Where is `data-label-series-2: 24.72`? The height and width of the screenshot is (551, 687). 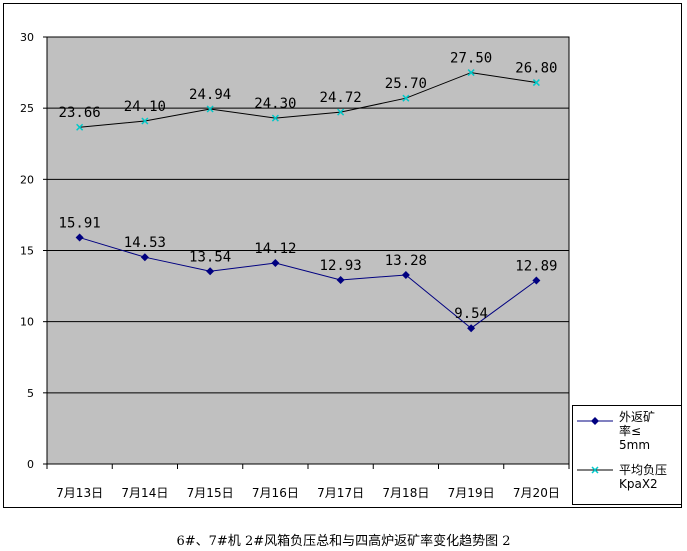
data-label-series-2: 24.72 is located at coordinates (341, 98).